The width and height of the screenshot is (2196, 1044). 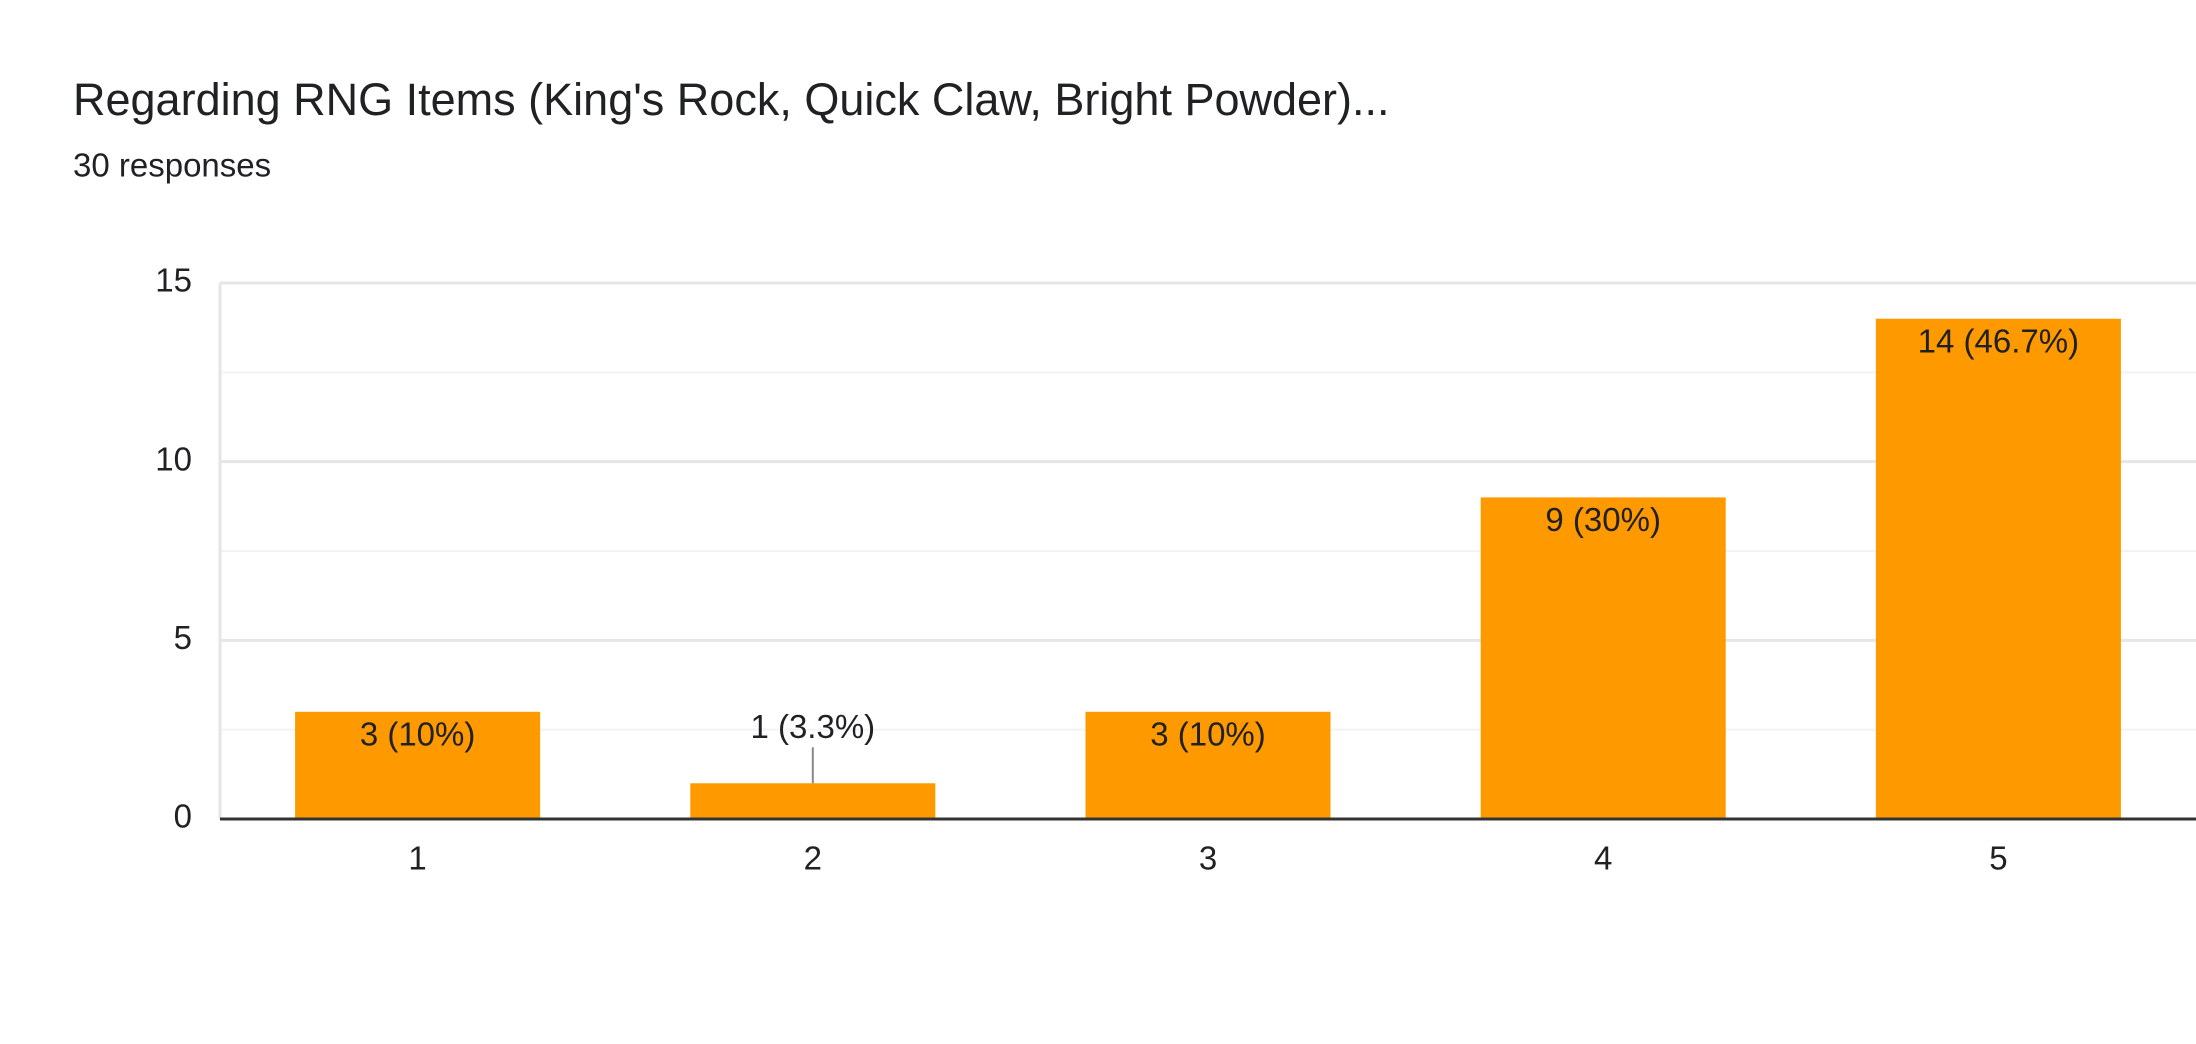 What do you see at coordinates (417, 858) in the screenshot?
I see `x-tick-label: 1` at bounding box center [417, 858].